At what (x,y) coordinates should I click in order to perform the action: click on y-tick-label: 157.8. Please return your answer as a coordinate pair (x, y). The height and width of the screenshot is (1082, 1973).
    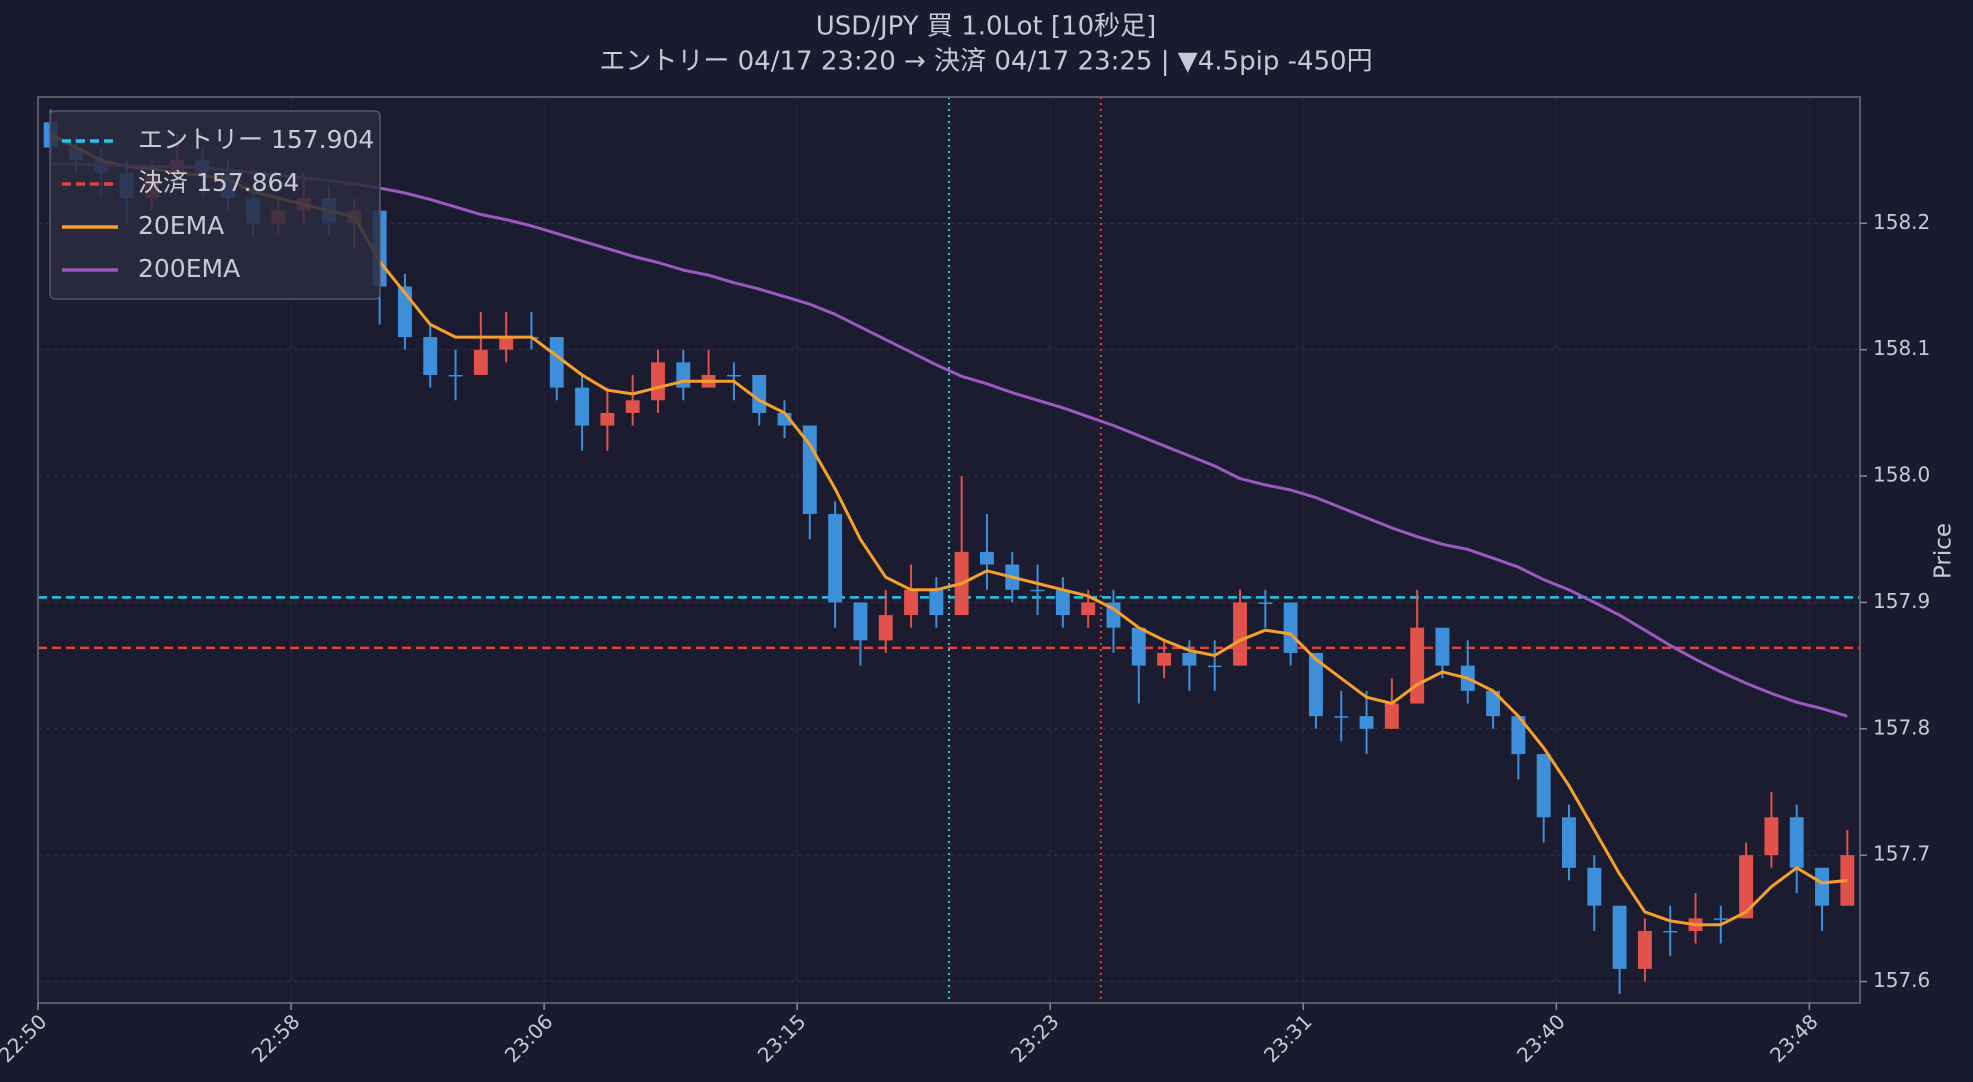
    Looking at the image, I should click on (1901, 727).